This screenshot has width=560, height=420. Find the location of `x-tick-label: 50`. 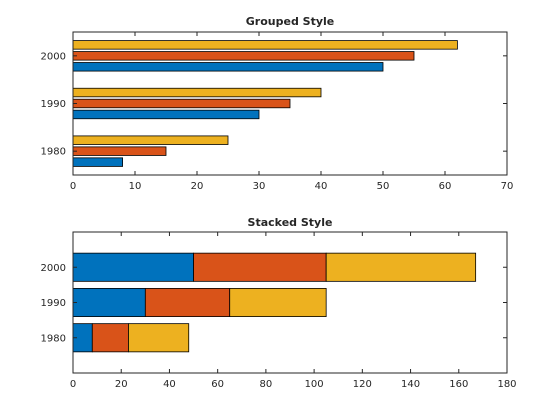

x-tick-label: 50 is located at coordinates (383, 186).